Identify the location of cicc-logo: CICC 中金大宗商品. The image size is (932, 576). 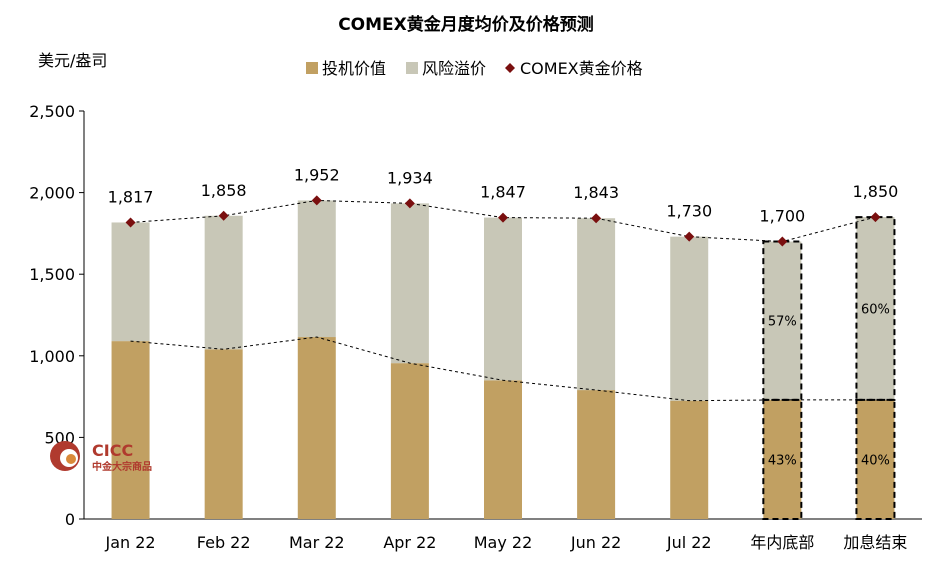
(101, 457).